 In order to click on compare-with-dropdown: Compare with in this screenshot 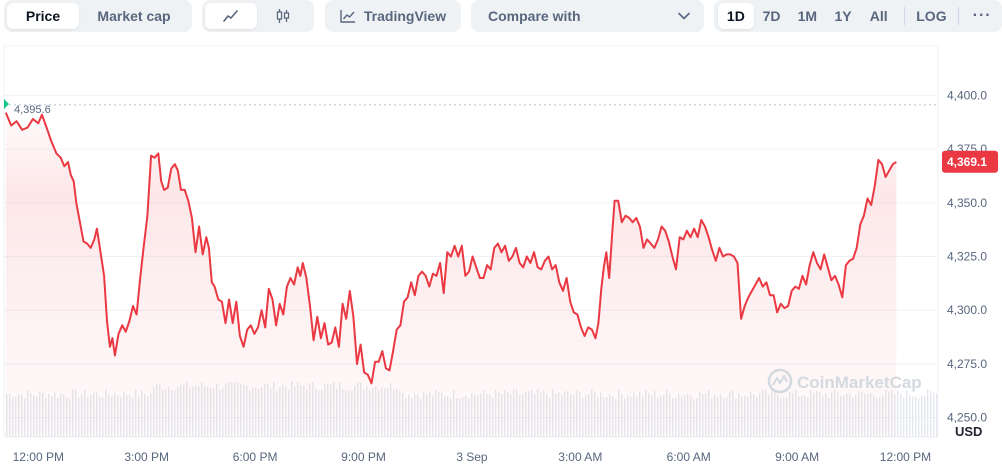, I will do `click(587, 16)`.